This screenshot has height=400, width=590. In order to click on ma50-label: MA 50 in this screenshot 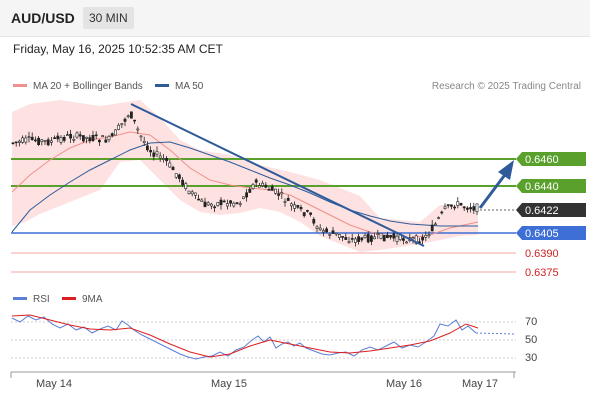, I will do `click(189, 86)`.